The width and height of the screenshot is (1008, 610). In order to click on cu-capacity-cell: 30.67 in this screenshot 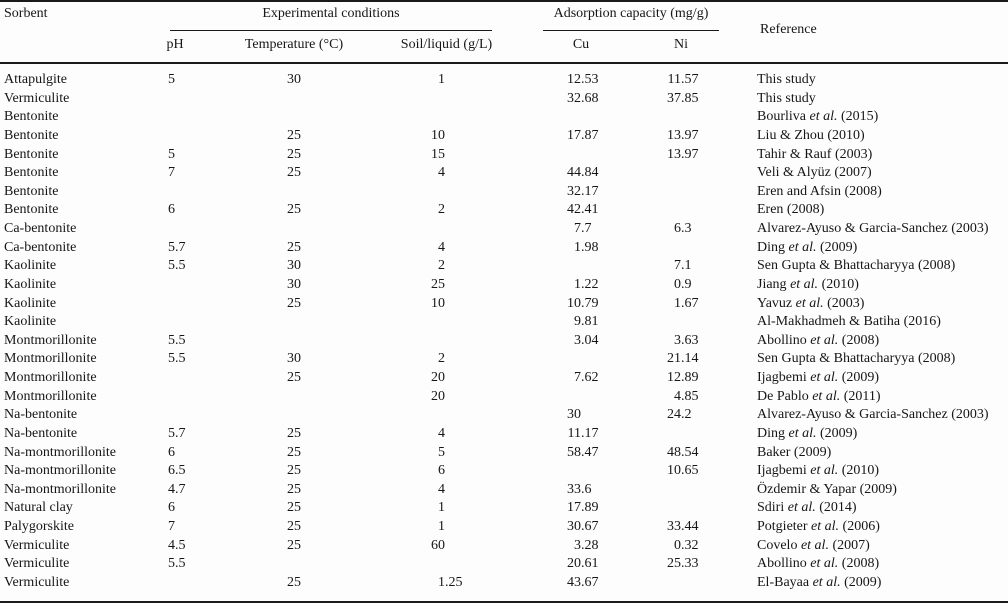, I will do `click(583, 526)`.